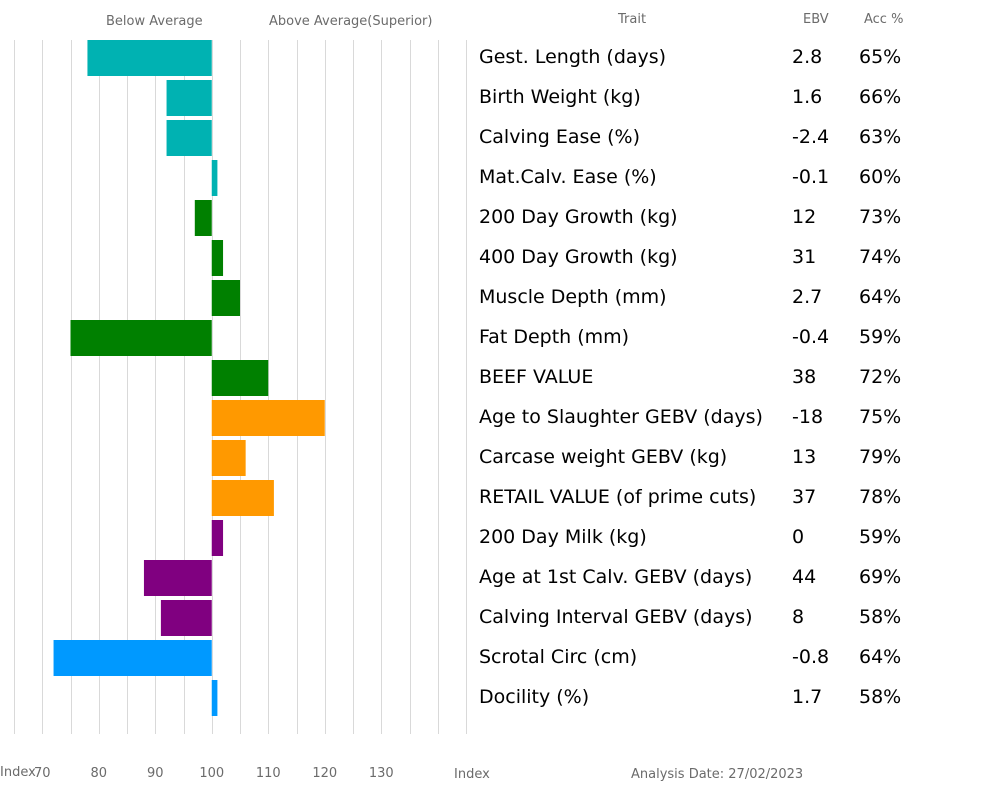  Describe the element at coordinates (880, 497) in the screenshot. I see `acc-value: 78%` at that location.